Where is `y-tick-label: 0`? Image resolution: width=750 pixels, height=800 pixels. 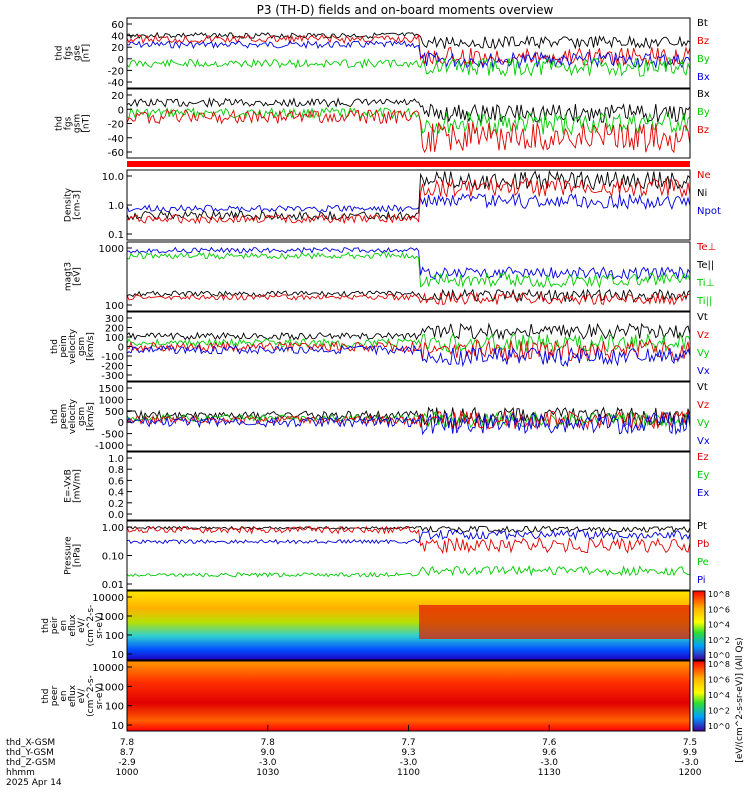 y-tick-label: 0 is located at coordinates (121, 348).